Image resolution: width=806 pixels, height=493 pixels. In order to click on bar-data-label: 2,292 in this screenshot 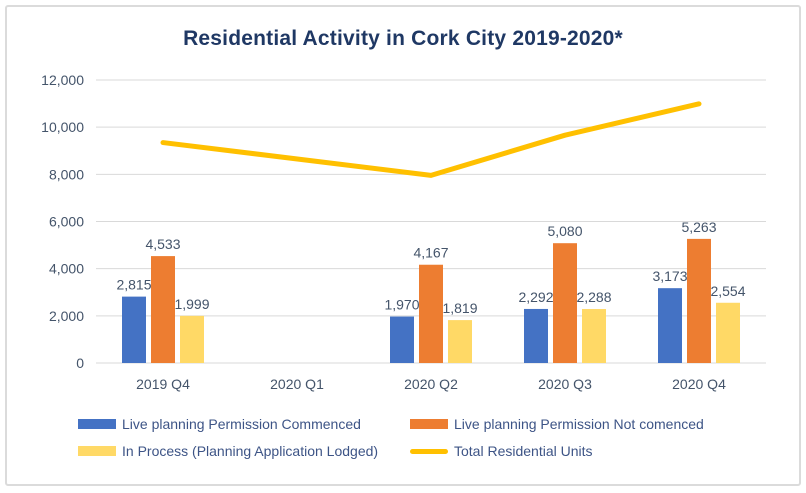, I will do `click(535, 297)`.